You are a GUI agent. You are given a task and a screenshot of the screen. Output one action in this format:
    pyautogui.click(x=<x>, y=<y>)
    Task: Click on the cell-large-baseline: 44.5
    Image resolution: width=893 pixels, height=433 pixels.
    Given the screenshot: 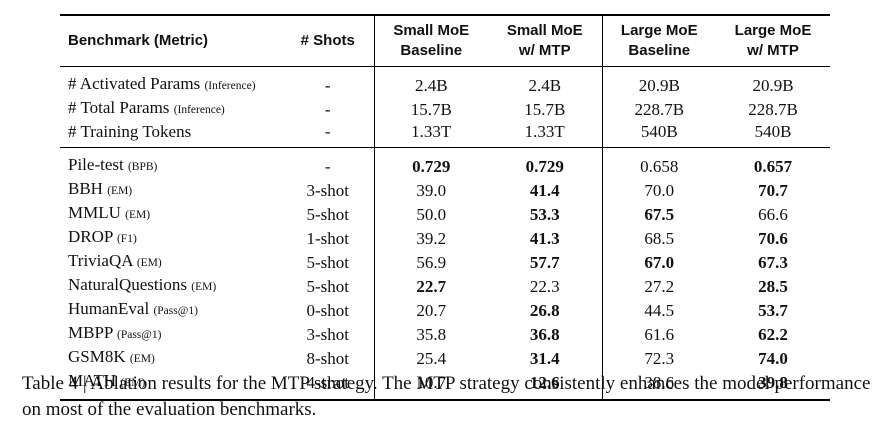 What is the action you would take?
    pyautogui.click(x=658, y=310)
    